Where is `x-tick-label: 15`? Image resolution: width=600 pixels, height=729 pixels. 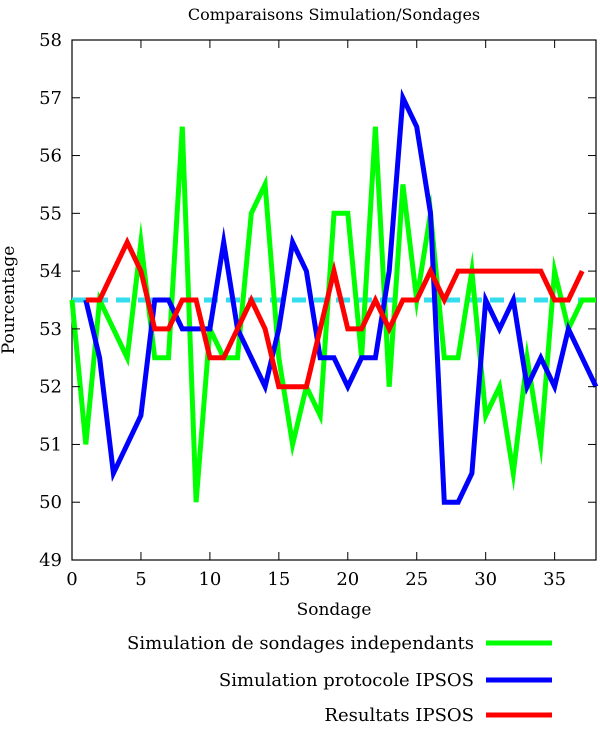
x-tick-label: 15 is located at coordinates (278, 579).